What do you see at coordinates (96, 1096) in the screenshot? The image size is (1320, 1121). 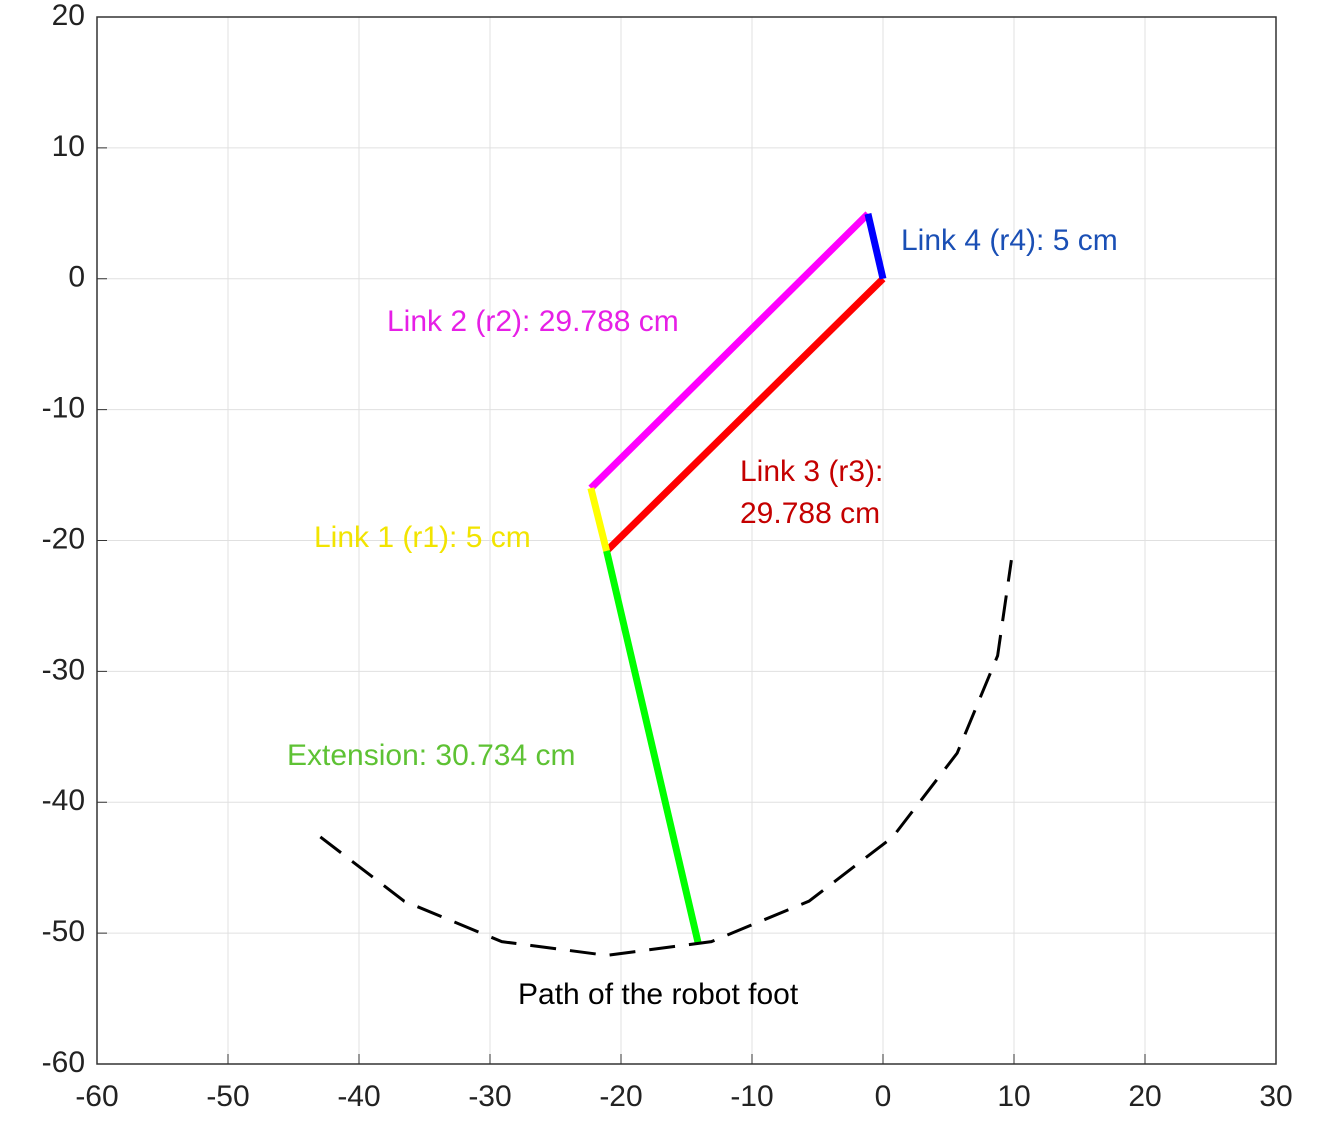 I see `x-tick-label: -60` at bounding box center [96, 1096].